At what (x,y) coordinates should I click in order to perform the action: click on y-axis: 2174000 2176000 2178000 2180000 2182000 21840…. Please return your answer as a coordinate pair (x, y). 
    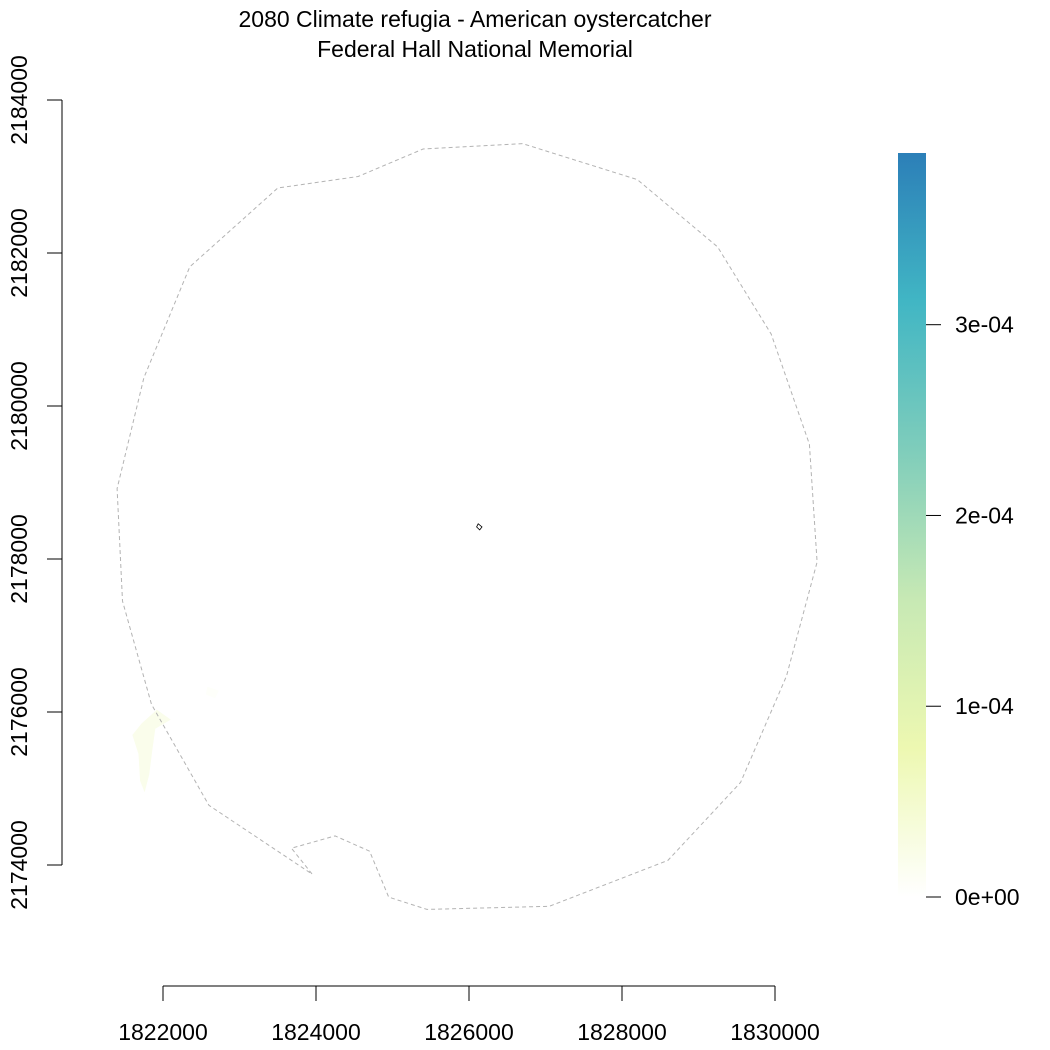
    Looking at the image, I should click on (34, 482).